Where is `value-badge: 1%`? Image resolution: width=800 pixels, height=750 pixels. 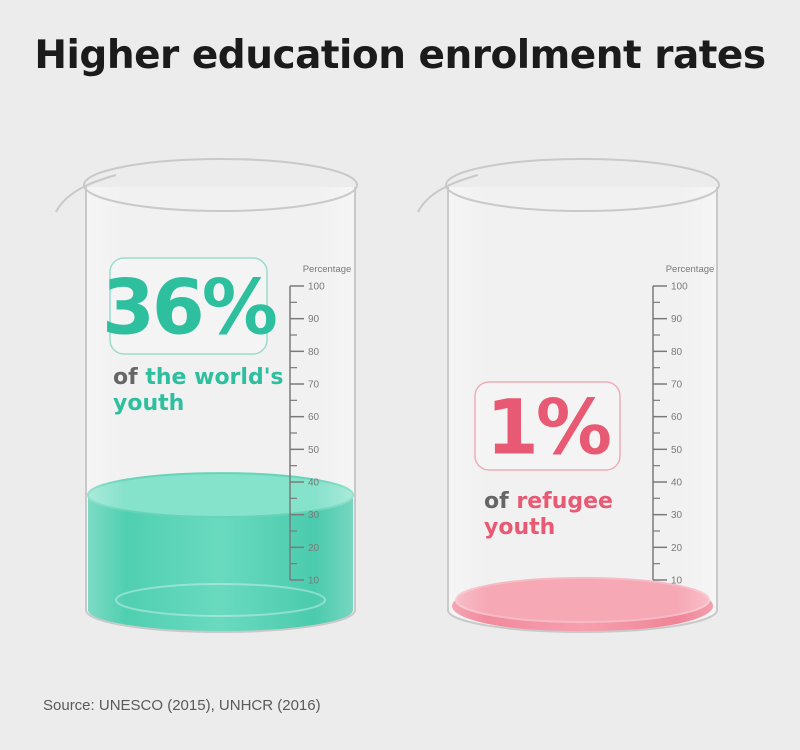 value-badge: 1% is located at coordinates (547, 426).